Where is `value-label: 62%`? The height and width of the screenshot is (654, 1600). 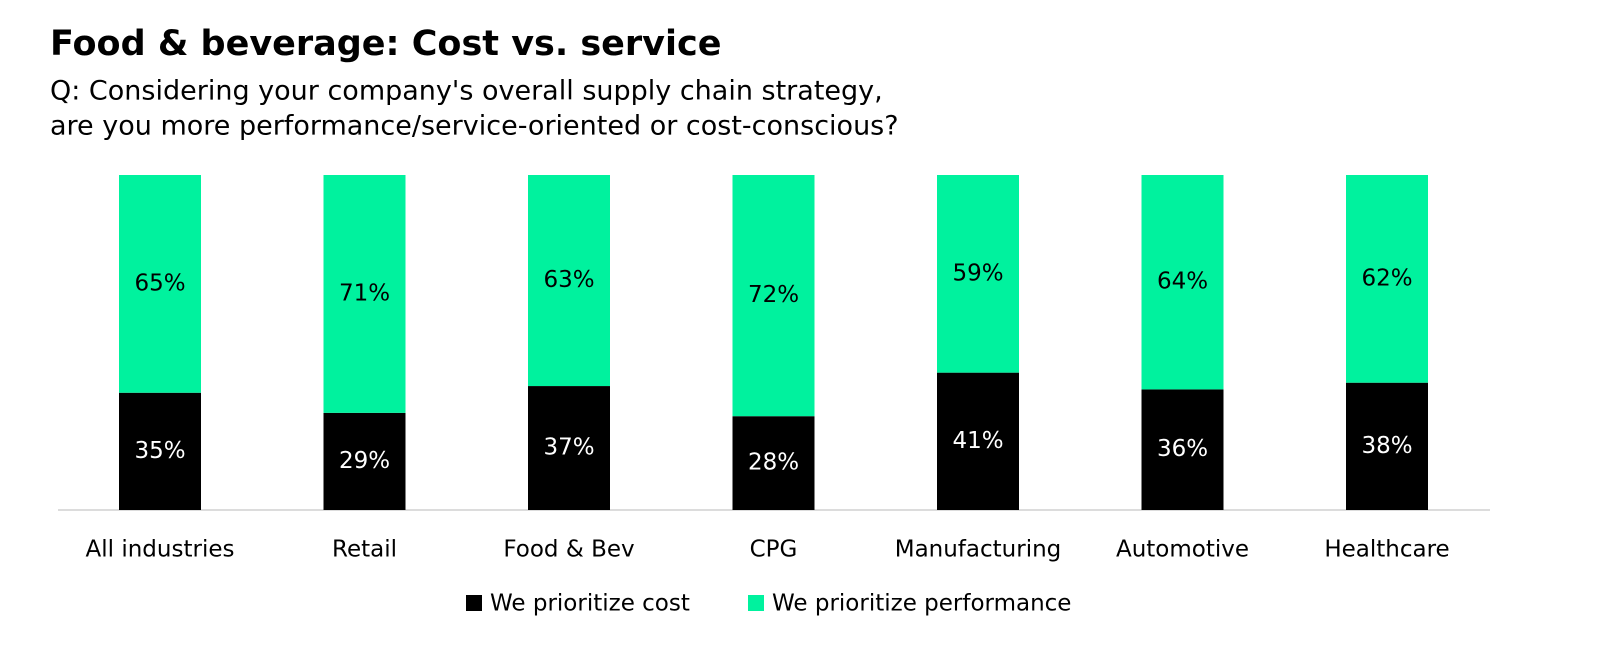
value-label: 62% is located at coordinates (1386, 278).